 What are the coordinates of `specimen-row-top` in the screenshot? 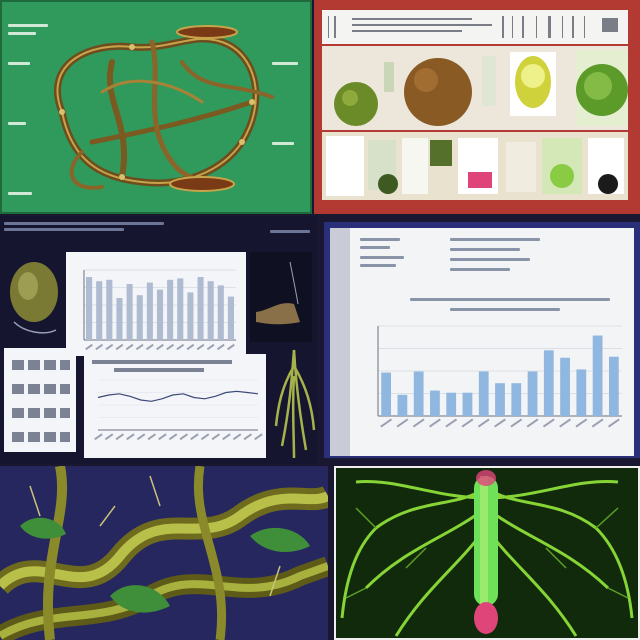 It's located at (475, 88).